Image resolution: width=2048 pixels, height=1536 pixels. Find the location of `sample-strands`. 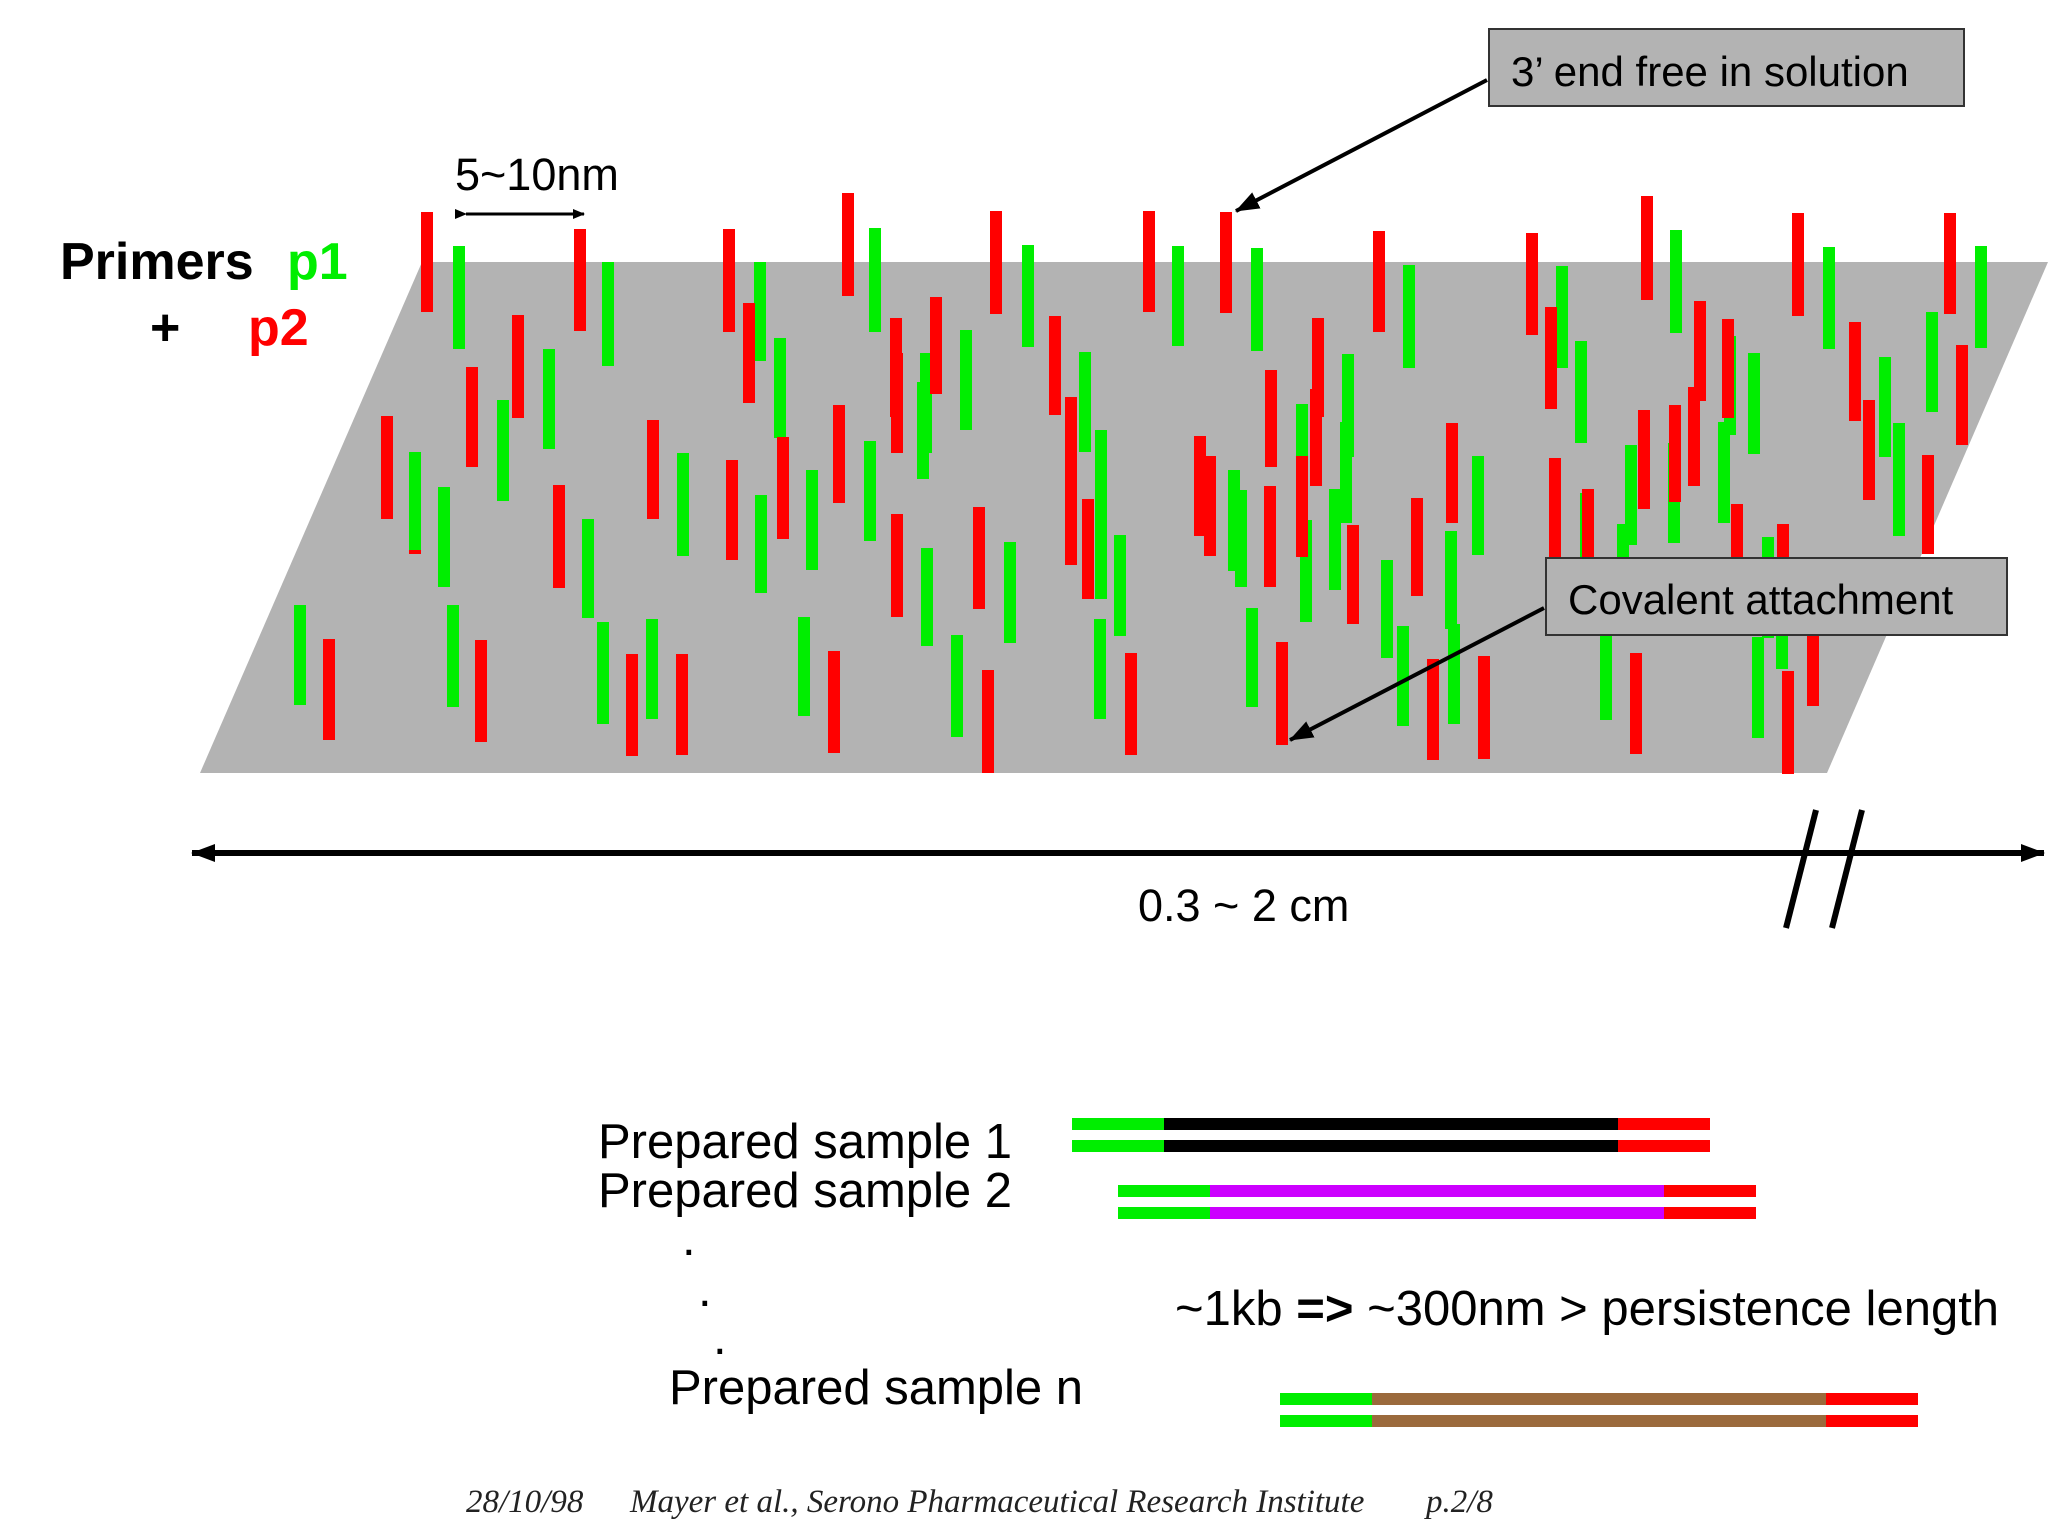

sample-strands is located at coordinates (1495, 1272).